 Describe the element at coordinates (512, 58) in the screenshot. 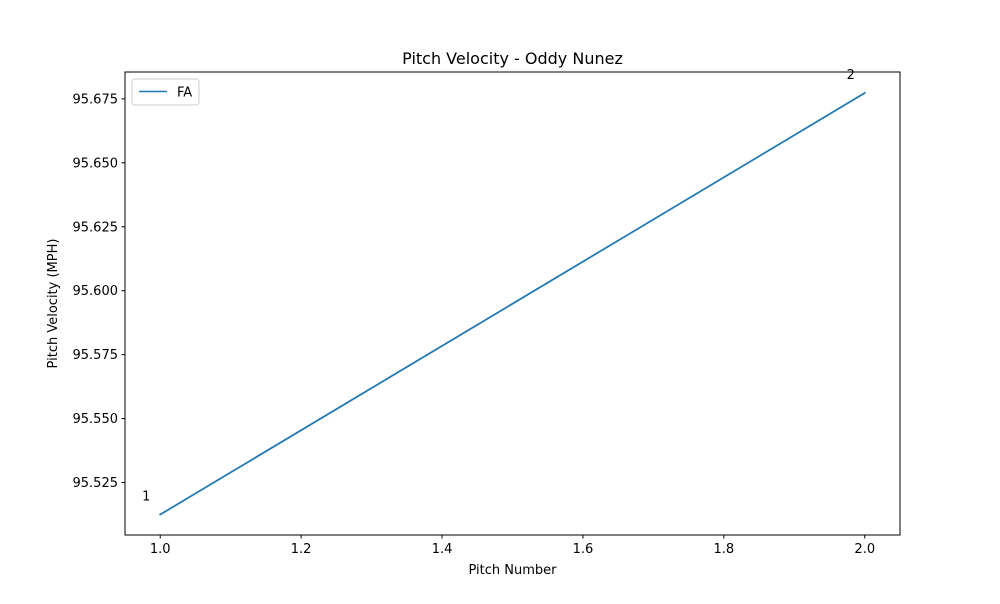

I see `chart-title: Pitch Velocity - Oddy Nunez` at that location.